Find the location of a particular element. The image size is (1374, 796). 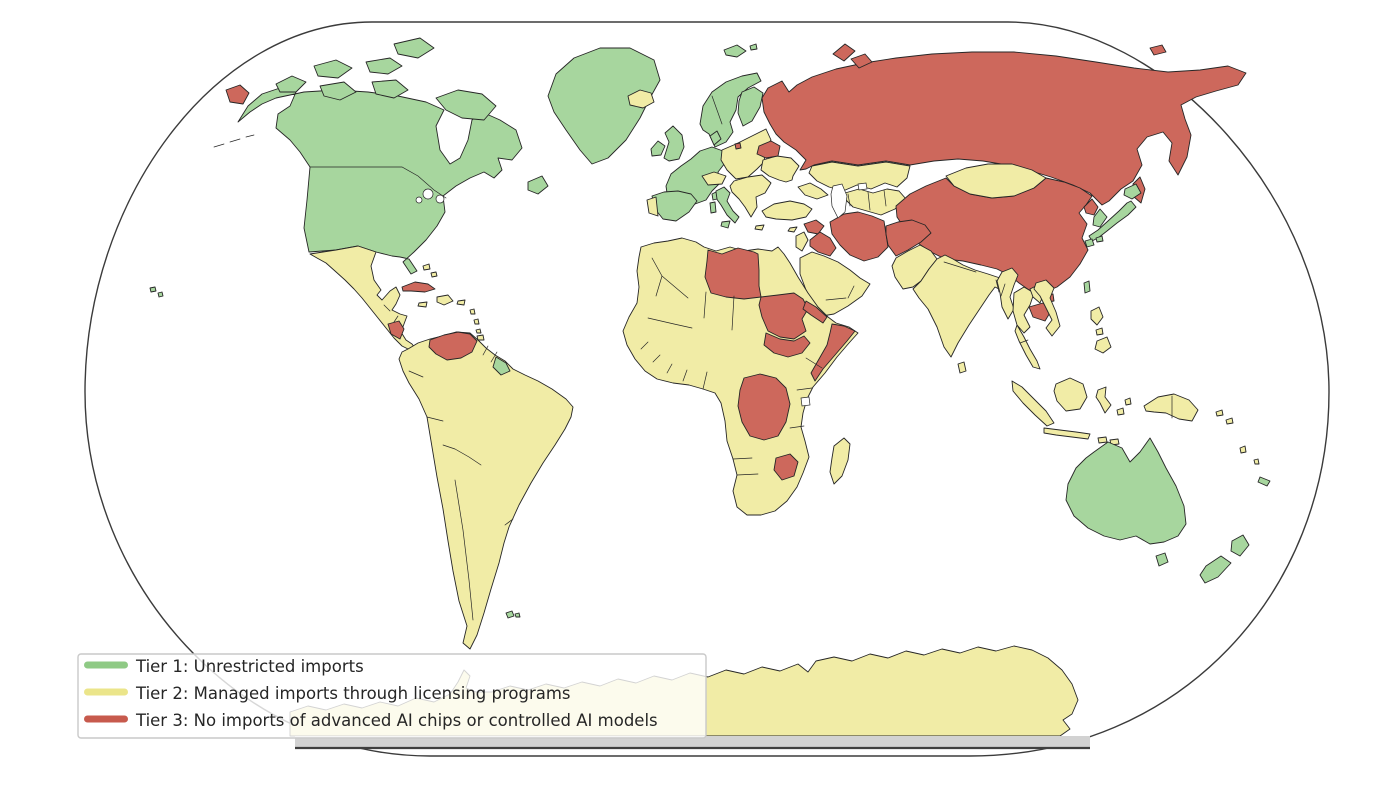

country-balkans is located at coordinates (750, 196).